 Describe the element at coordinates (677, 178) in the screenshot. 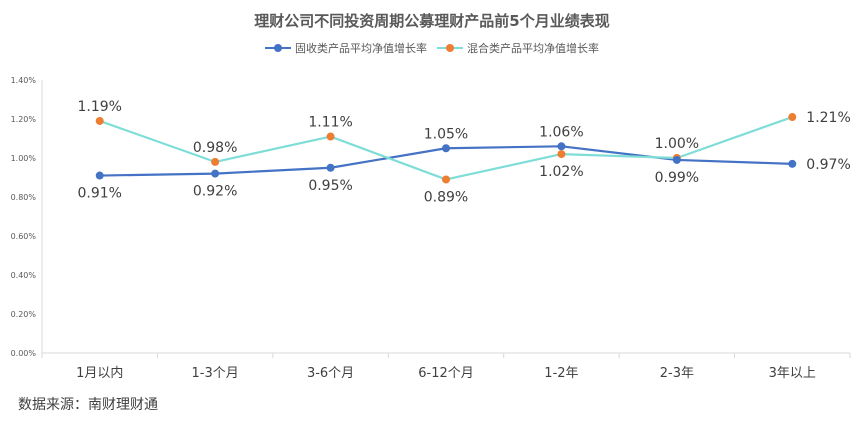

I see `data-label-fixed-income: 0.99%` at that location.